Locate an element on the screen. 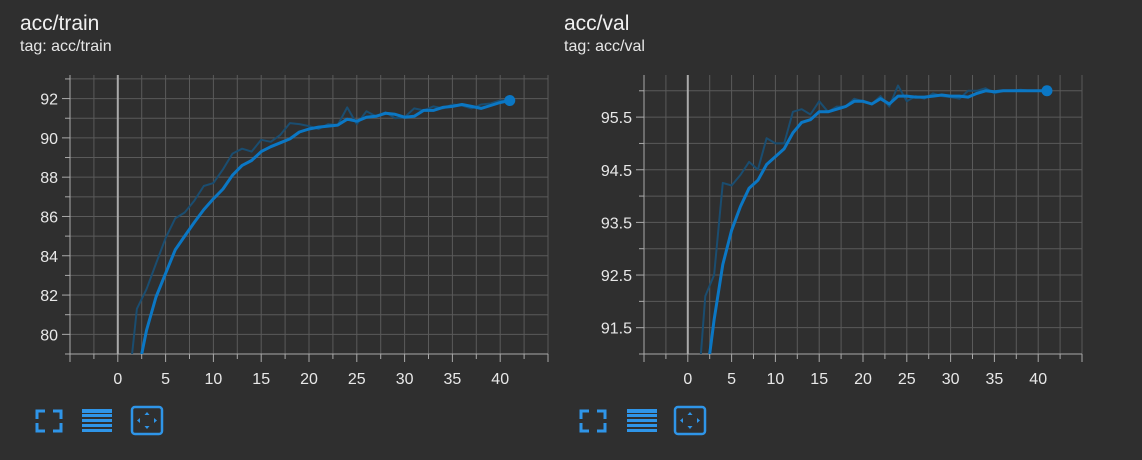 The height and width of the screenshot is (460, 1142). y-tick-label: 86 is located at coordinates (49, 217).